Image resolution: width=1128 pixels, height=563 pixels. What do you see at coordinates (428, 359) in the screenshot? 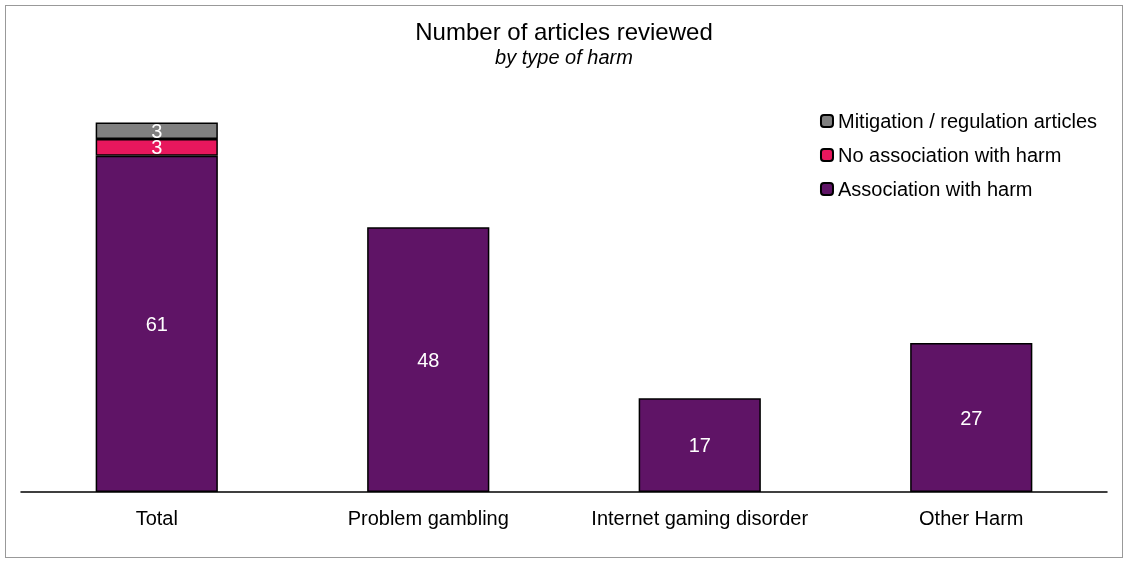
I see `data-label: 48` at bounding box center [428, 359].